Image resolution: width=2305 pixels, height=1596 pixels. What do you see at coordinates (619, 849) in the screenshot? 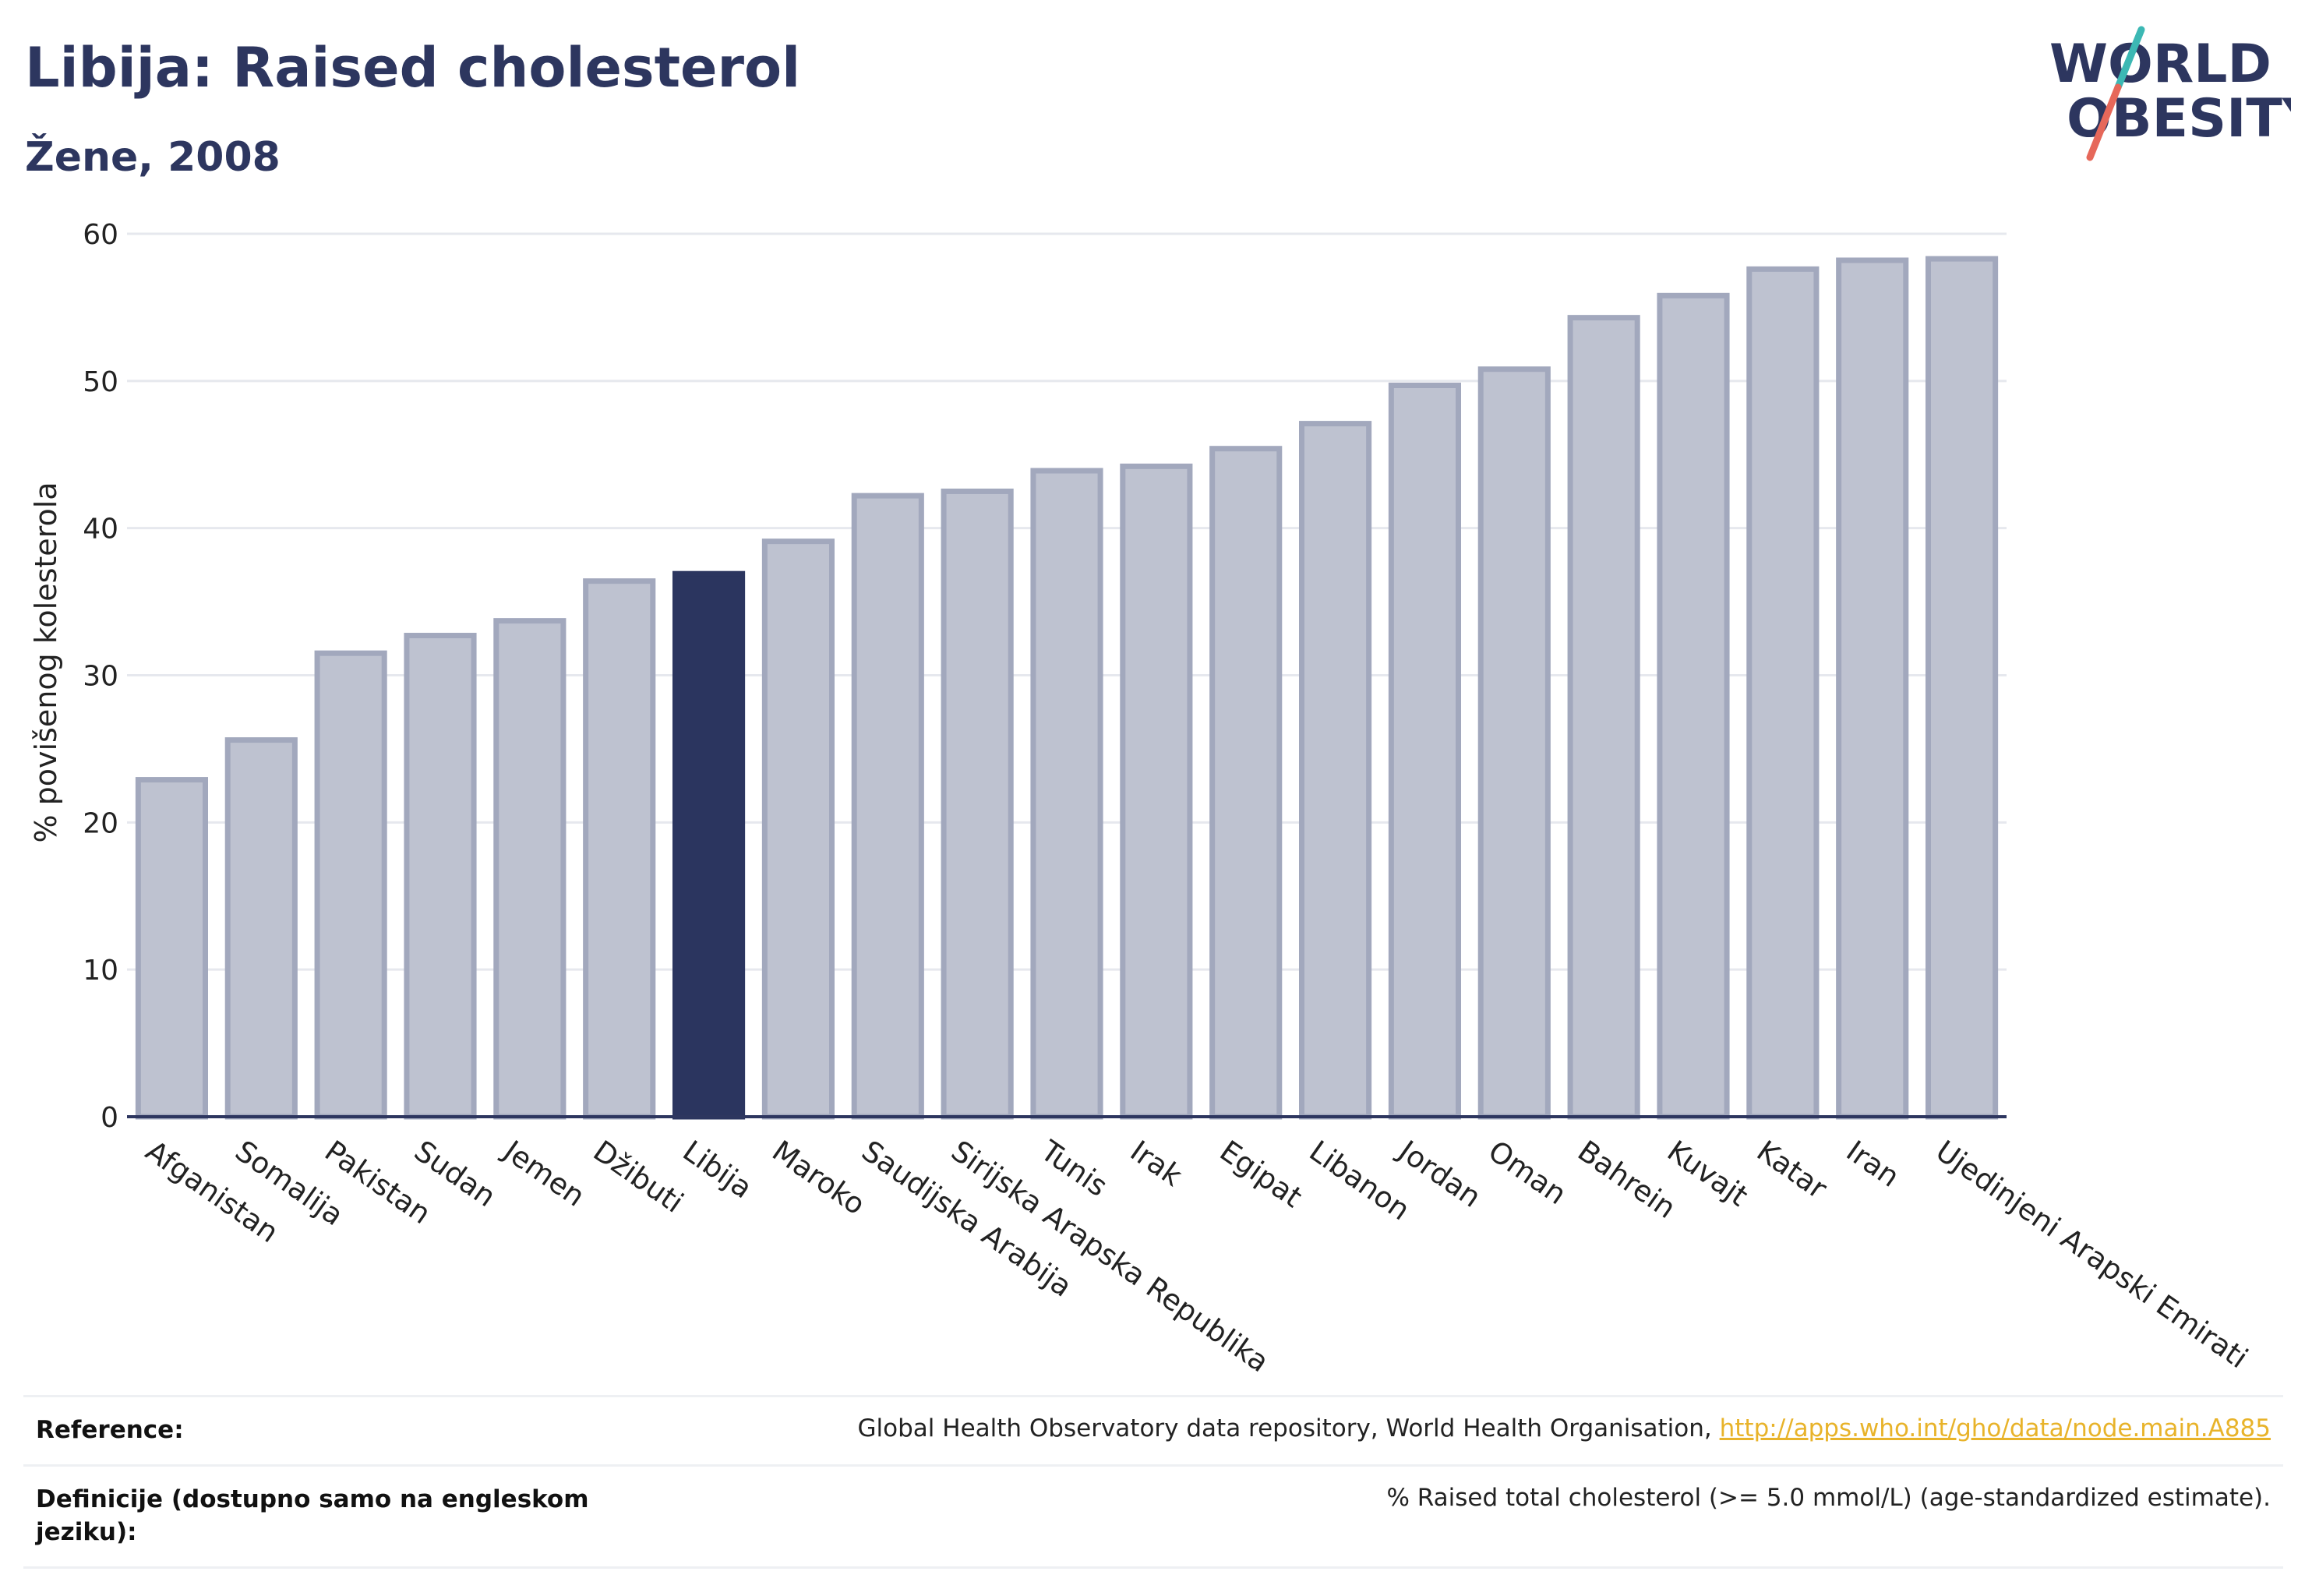
I see `bar-džibuti` at bounding box center [619, 849].